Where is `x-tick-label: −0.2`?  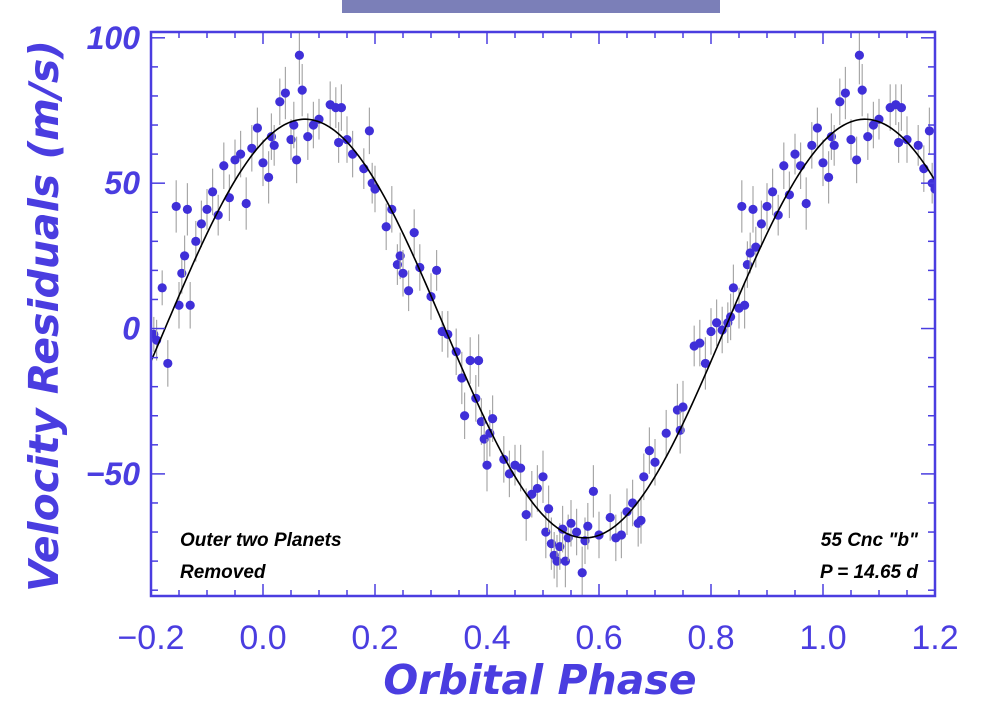 x-tick-label: −0.2 is located at coordinates (150, 638).